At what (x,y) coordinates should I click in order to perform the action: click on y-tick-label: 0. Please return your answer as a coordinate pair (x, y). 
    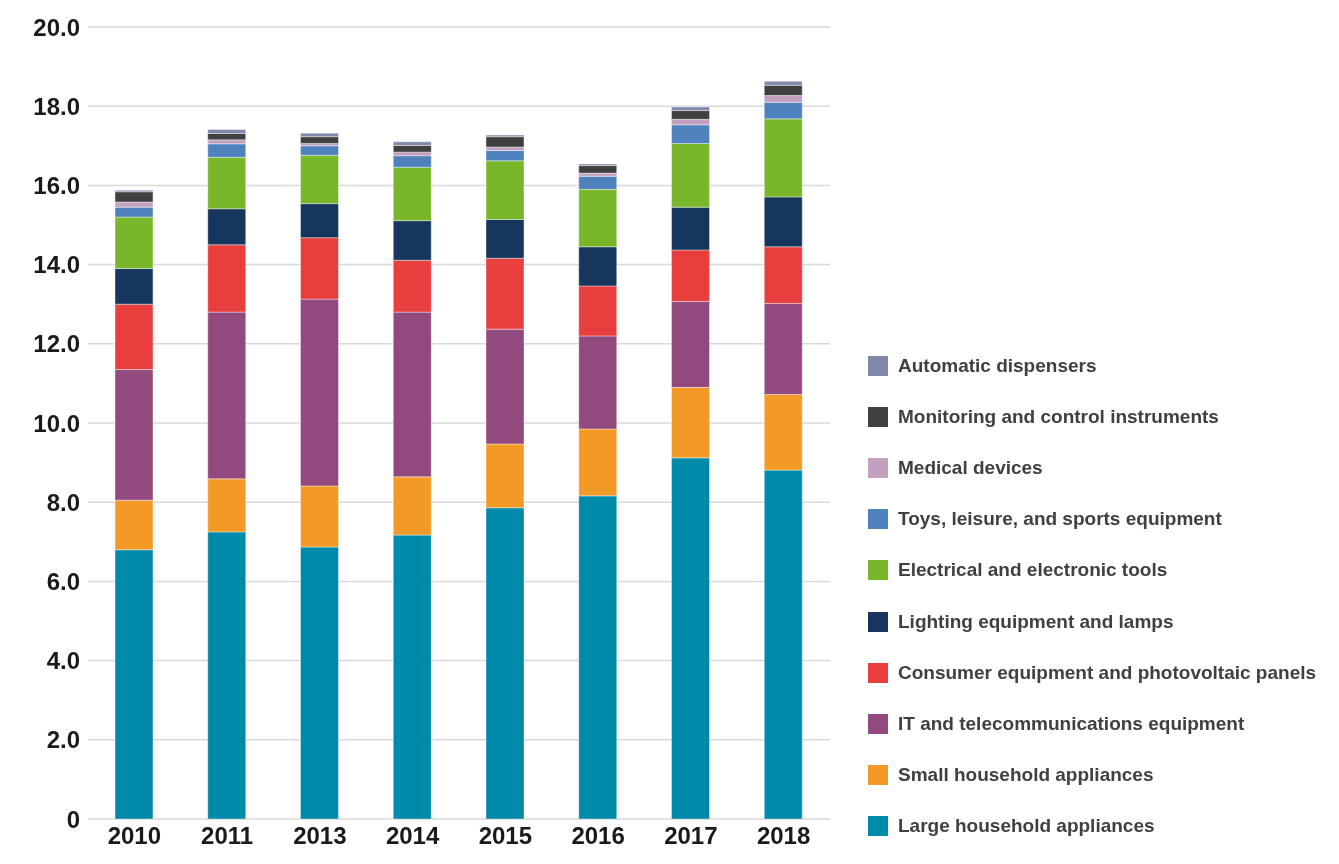
    Looking at the image, I should click on (73, 819).